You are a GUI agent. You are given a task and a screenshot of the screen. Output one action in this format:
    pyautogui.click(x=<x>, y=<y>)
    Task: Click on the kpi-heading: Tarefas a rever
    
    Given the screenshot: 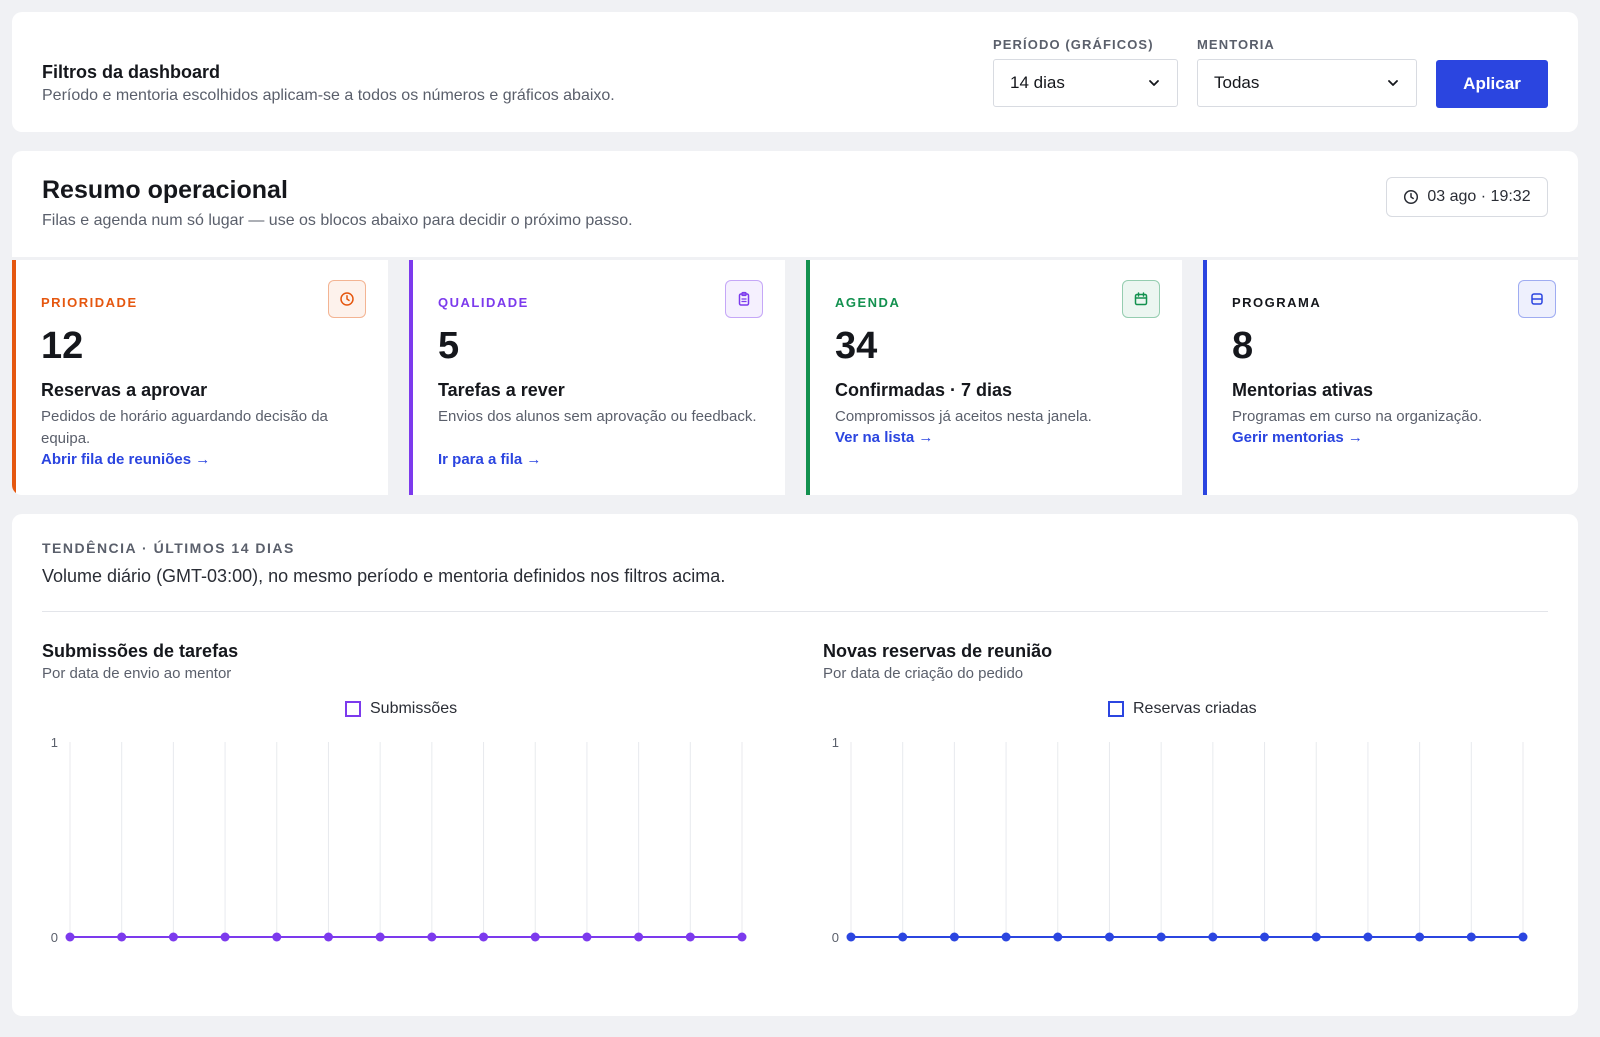 What is the action you would take?
    pyautogui.click(x=501, y=390)
    